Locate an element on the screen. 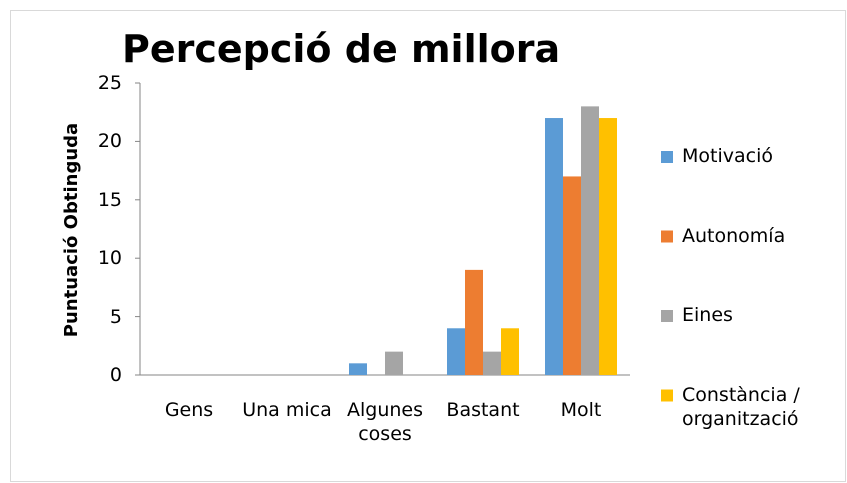 Image resolution: width=847 pixels, height=483 pixels. legend-label: Motivació is located at coordinates (727, 156).